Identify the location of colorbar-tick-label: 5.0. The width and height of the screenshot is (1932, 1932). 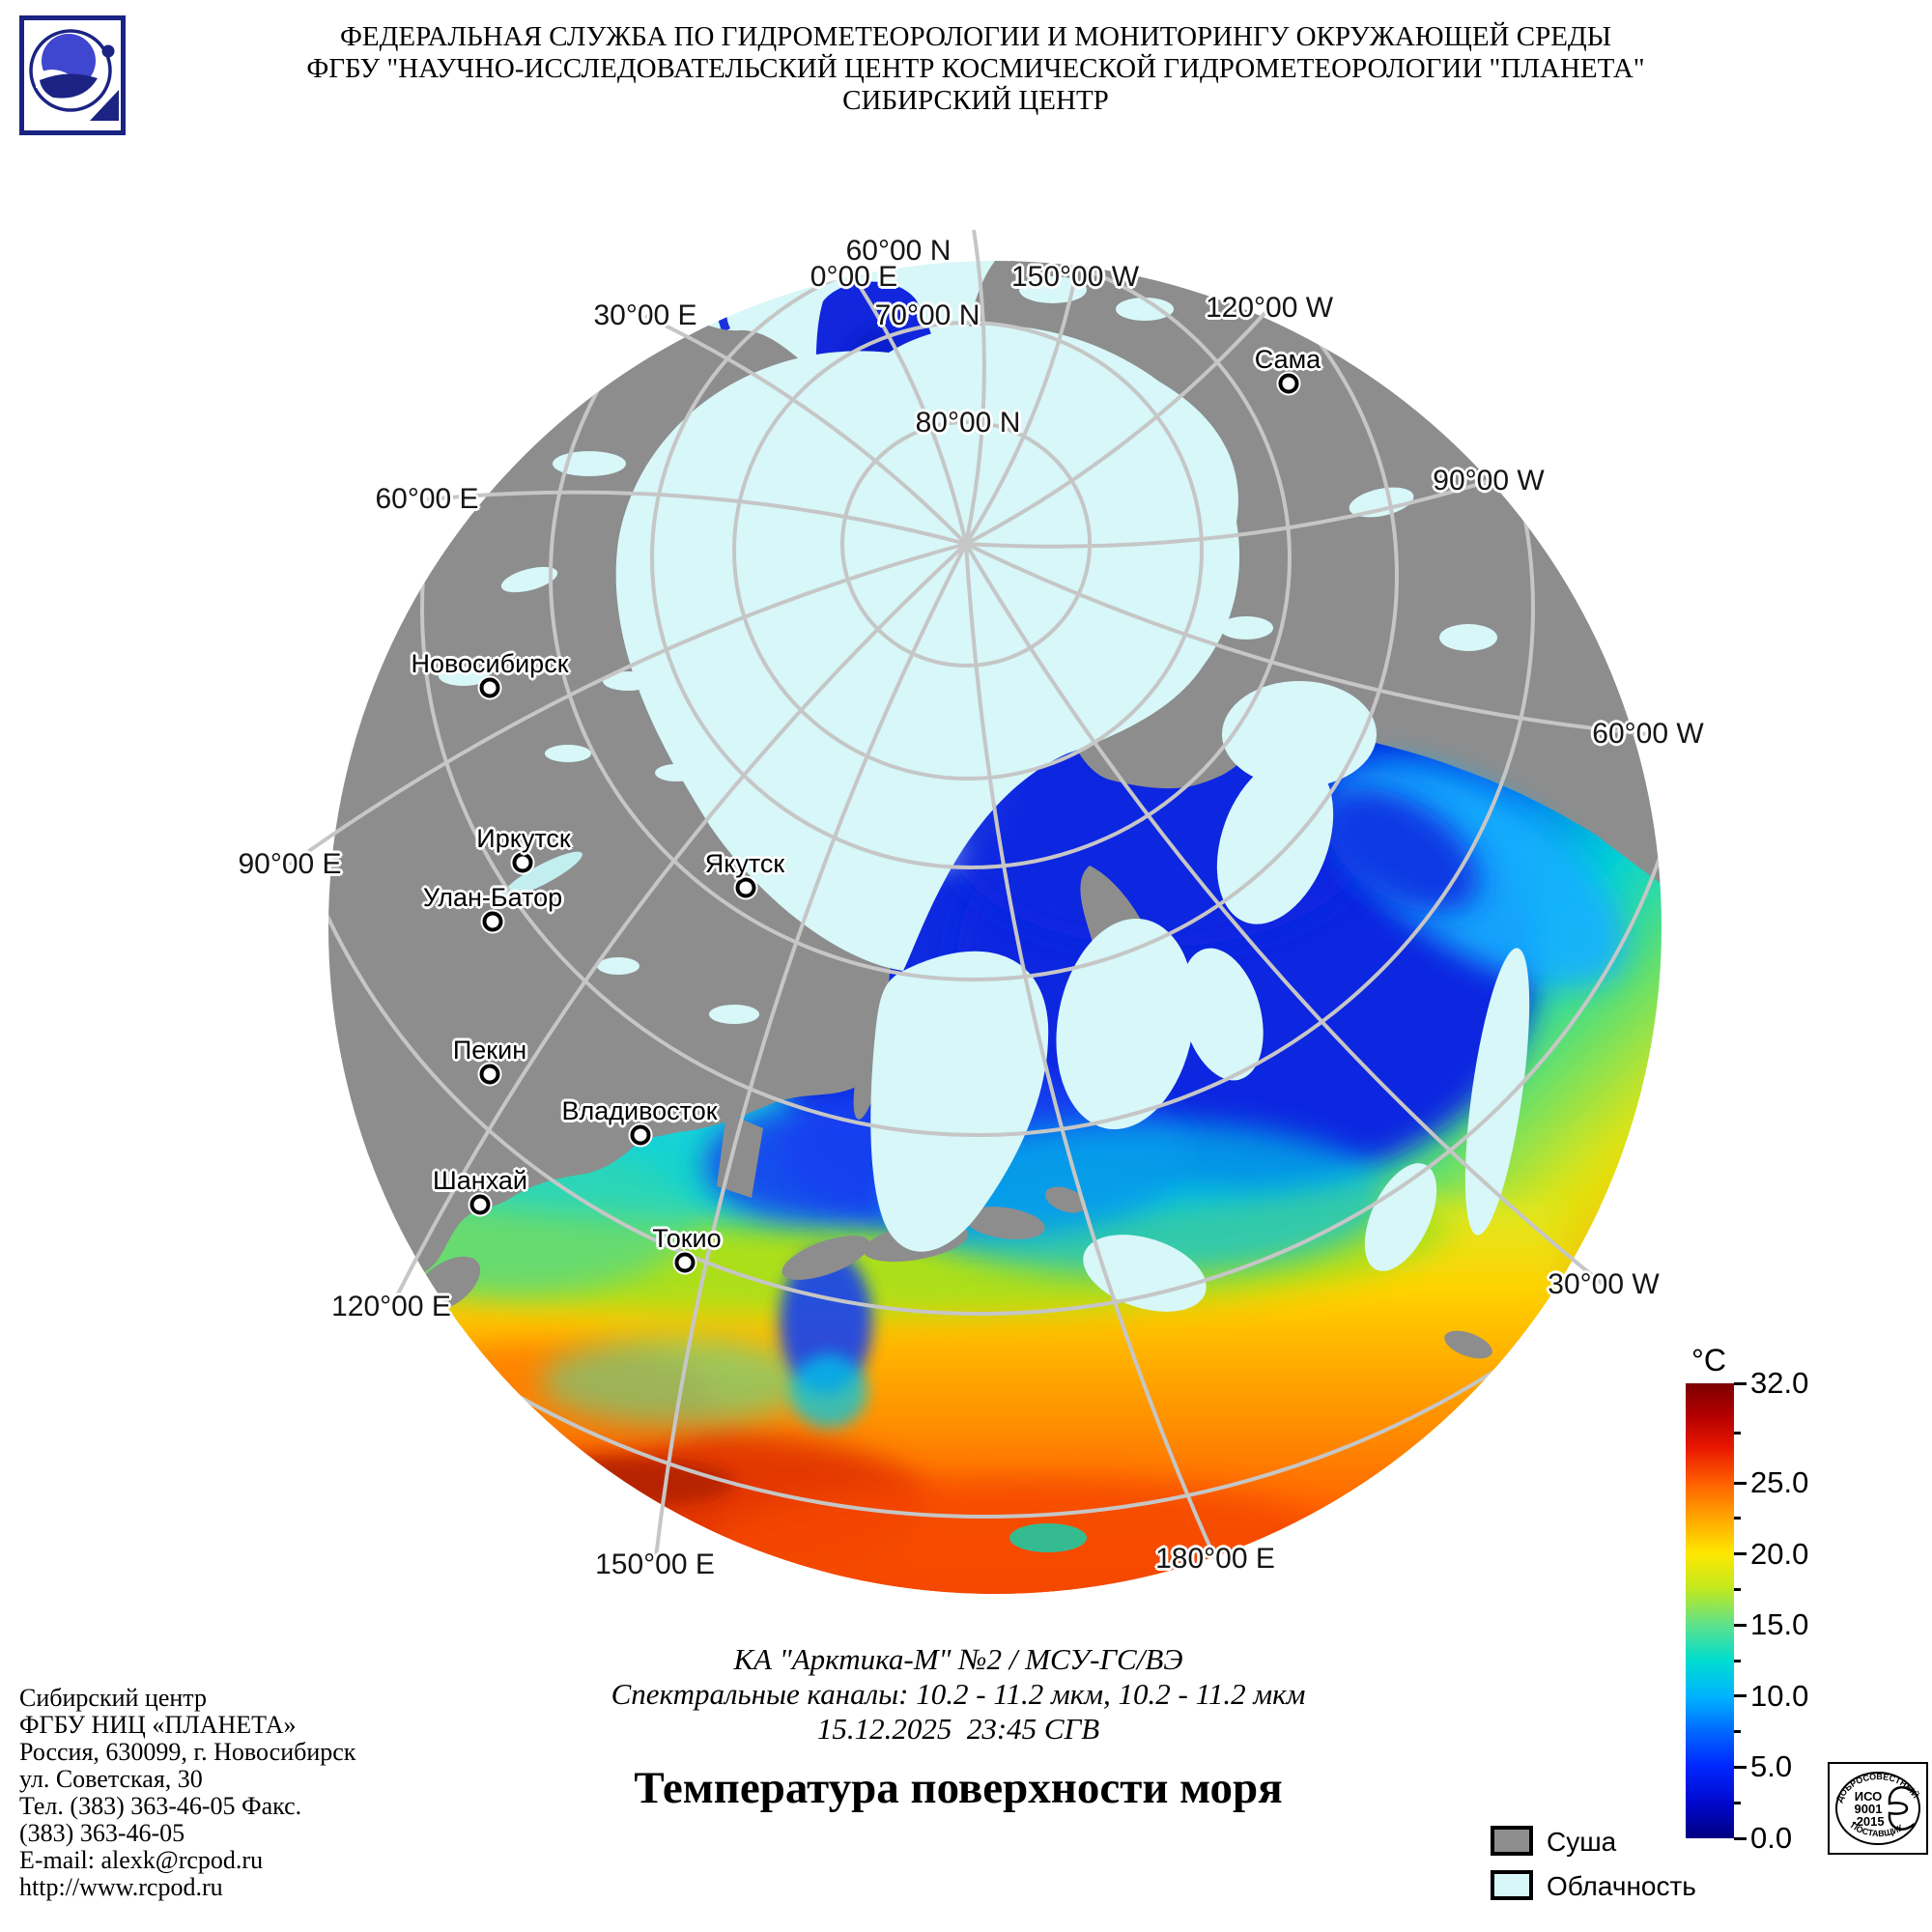
(1771, 1766).